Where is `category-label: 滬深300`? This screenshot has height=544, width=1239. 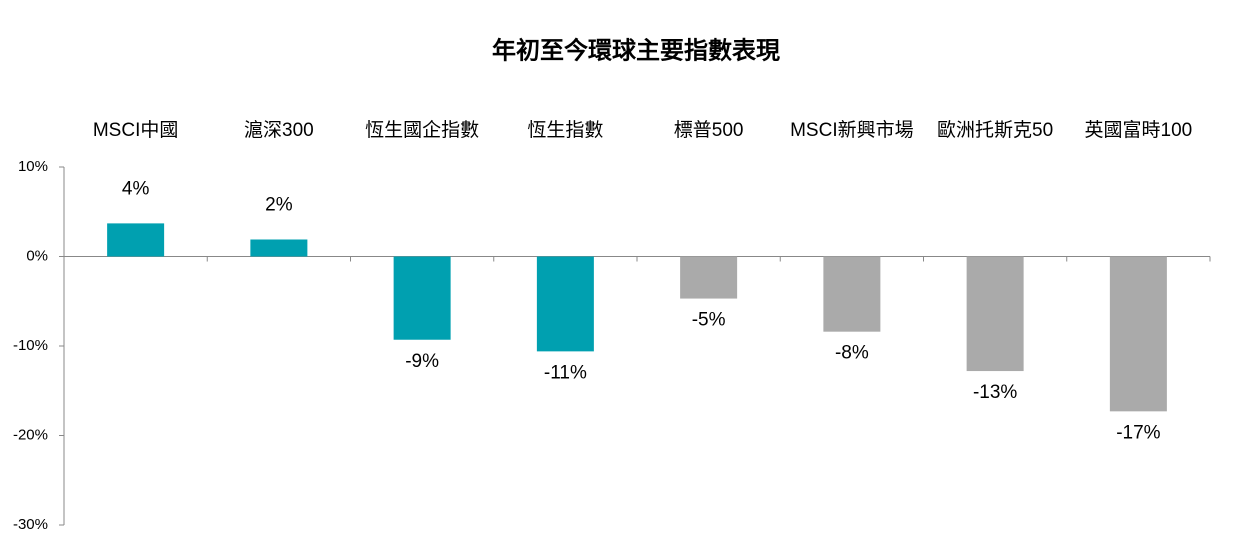 category-label: 滬深300 is located at coordinates (279, 130).